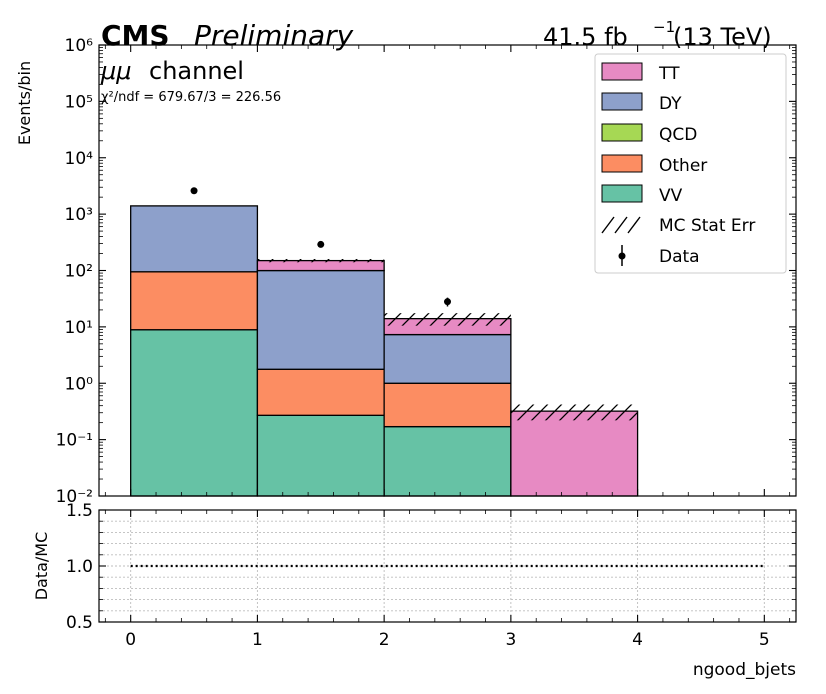 This screenshot has height=694, width=826. I want to click on ratio-y-tick-label: 1.0, so click(79, 567).